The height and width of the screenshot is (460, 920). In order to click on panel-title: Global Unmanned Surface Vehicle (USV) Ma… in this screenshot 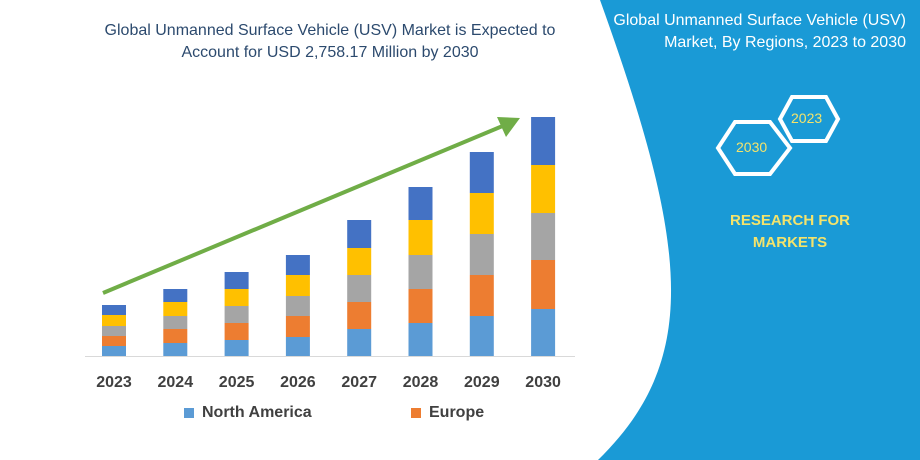, I will do `click(759, 31)`.